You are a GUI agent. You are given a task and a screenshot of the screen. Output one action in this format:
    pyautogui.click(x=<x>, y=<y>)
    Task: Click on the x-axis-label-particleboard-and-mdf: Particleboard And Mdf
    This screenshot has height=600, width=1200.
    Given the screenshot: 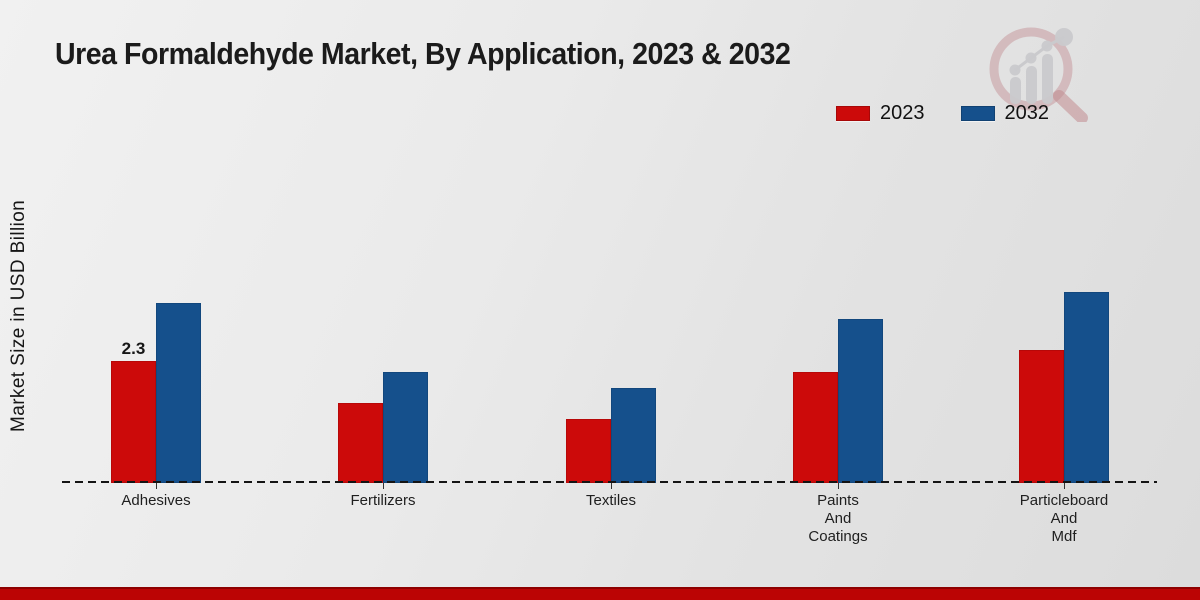 What is the action you would take?
    pyautogui.click(x=1064, y=518)
    